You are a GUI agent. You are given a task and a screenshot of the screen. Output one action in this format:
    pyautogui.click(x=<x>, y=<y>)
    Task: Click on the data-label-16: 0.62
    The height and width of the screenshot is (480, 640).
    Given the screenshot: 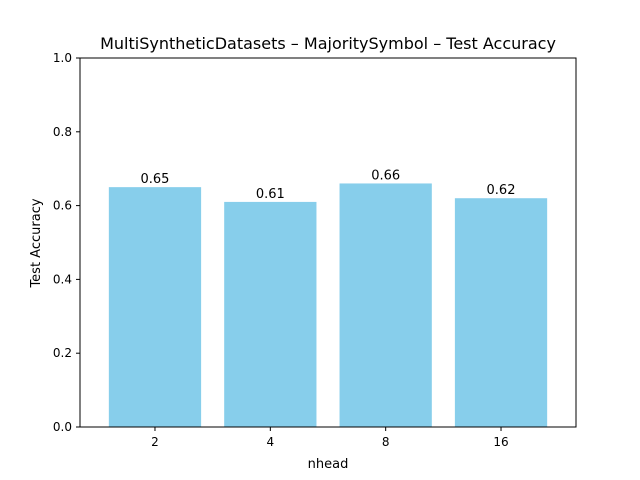 What is the action you would take?
    pyautogui.click(x=501, y=190)
    